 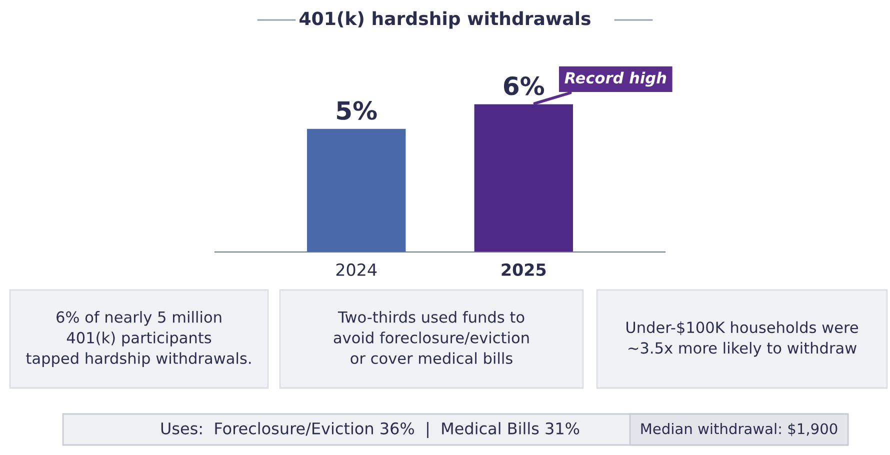 I want to click on text: Under-$100K households were ~3.5x more likely to withdraw, so click(x=742, y=339).